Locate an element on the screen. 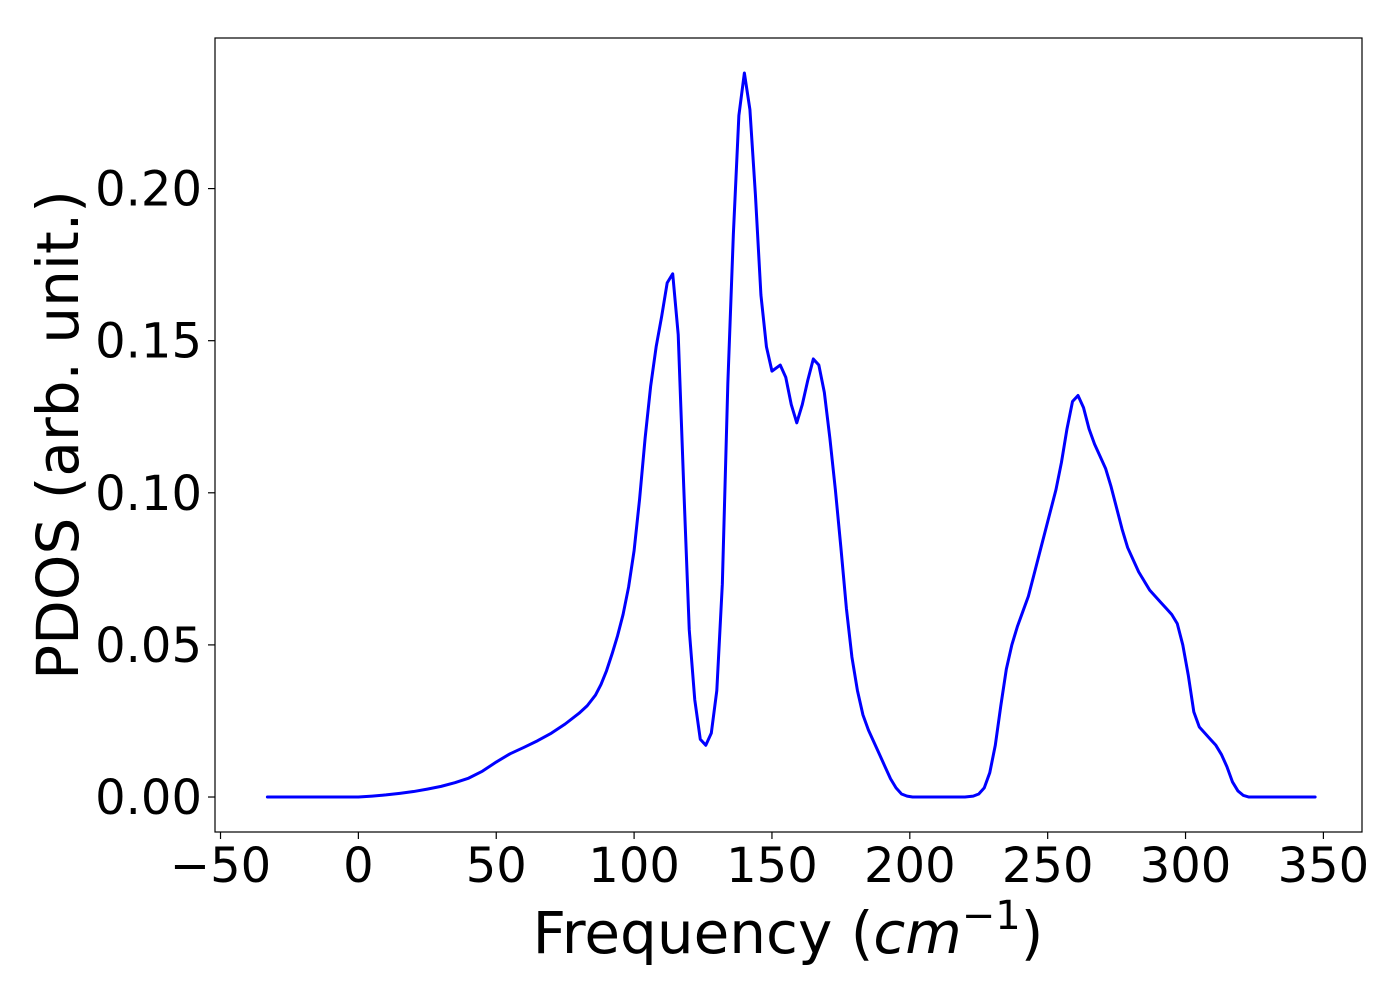 The width and height of the screenshot is (1400, 1000). x-tick-label: 0 is located at coordinates (358, 866).